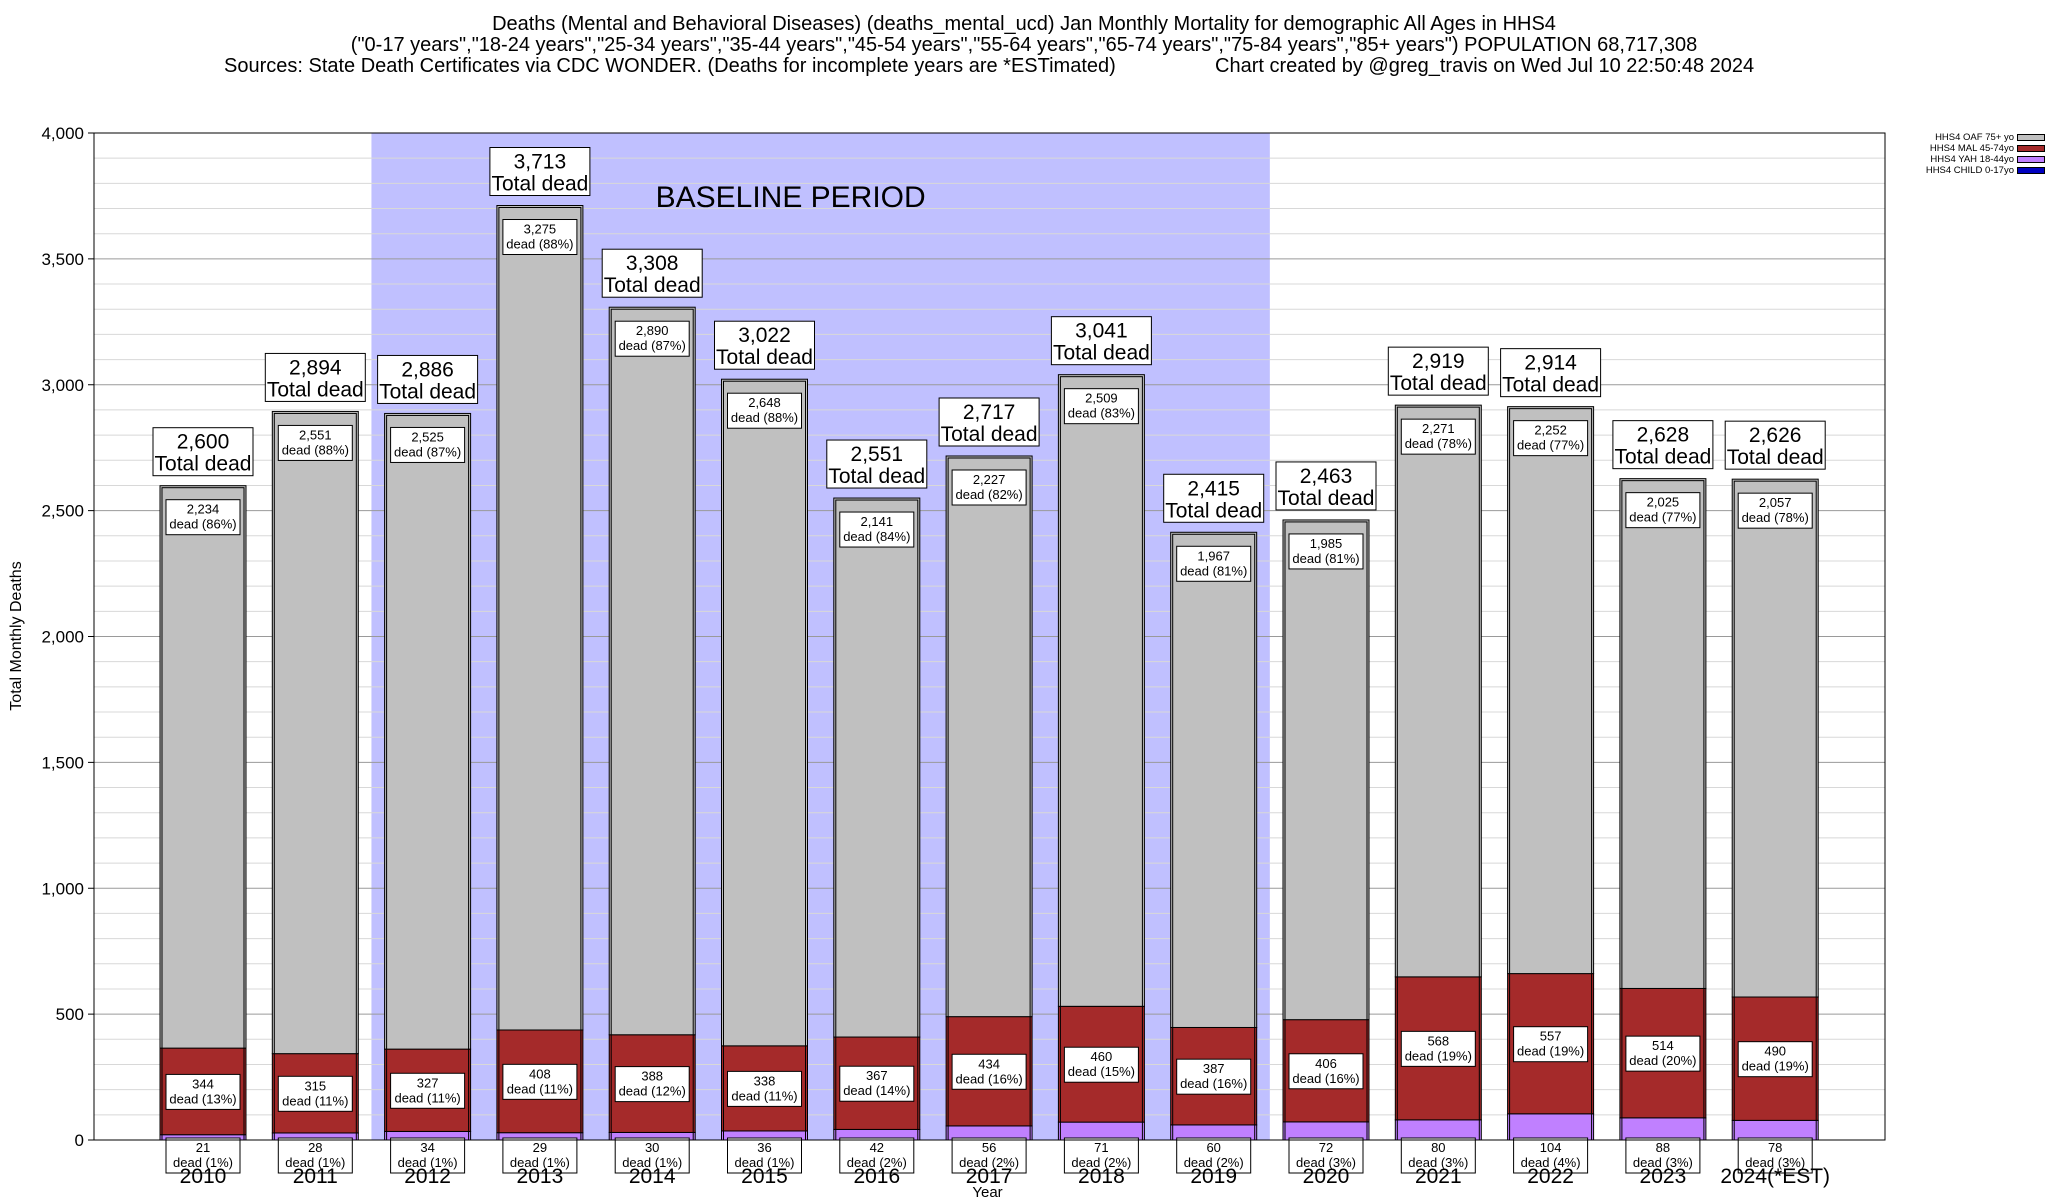 The height and width of the screenshot is (1200, 2048). I want to click on yah-label-value: 30, so click(652, 1147).